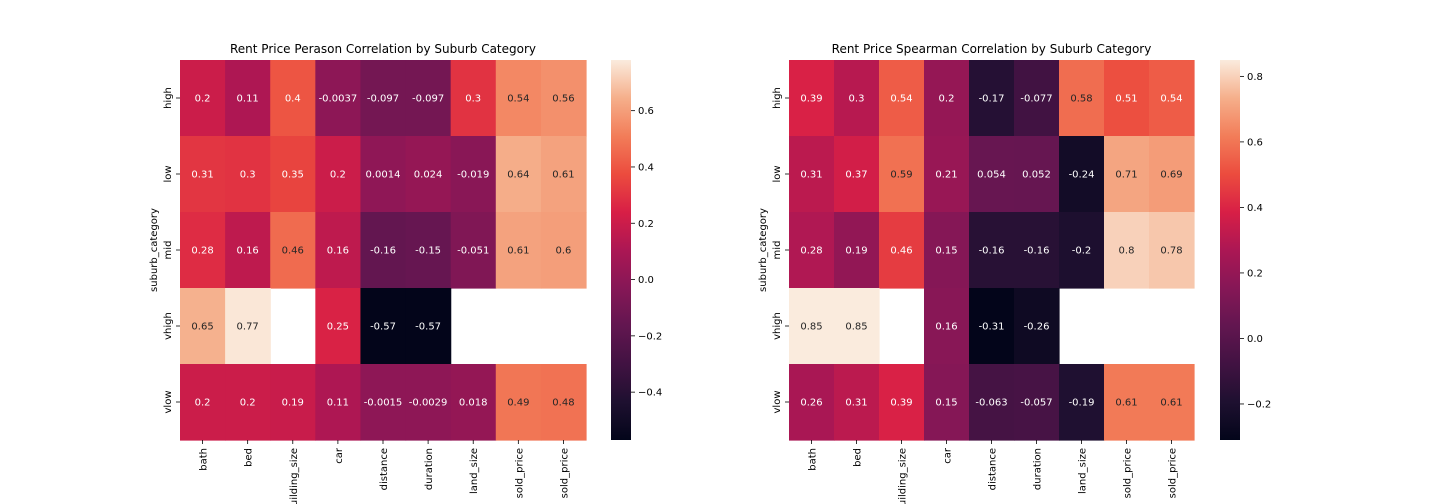 The image size is (1440, 504). Describe the element at coordinates (168, 250) in the screenshot. I see `y-tick-label: mid` at that location.